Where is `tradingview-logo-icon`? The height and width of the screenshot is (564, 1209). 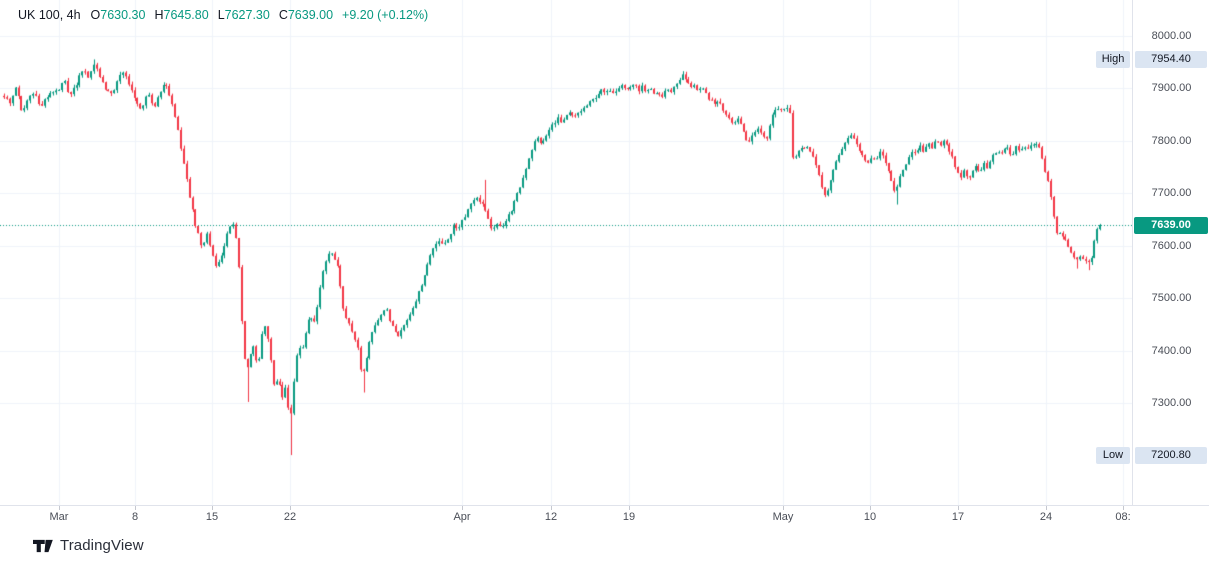
tradingview-logo-icon is located at coordinates (43, 545).